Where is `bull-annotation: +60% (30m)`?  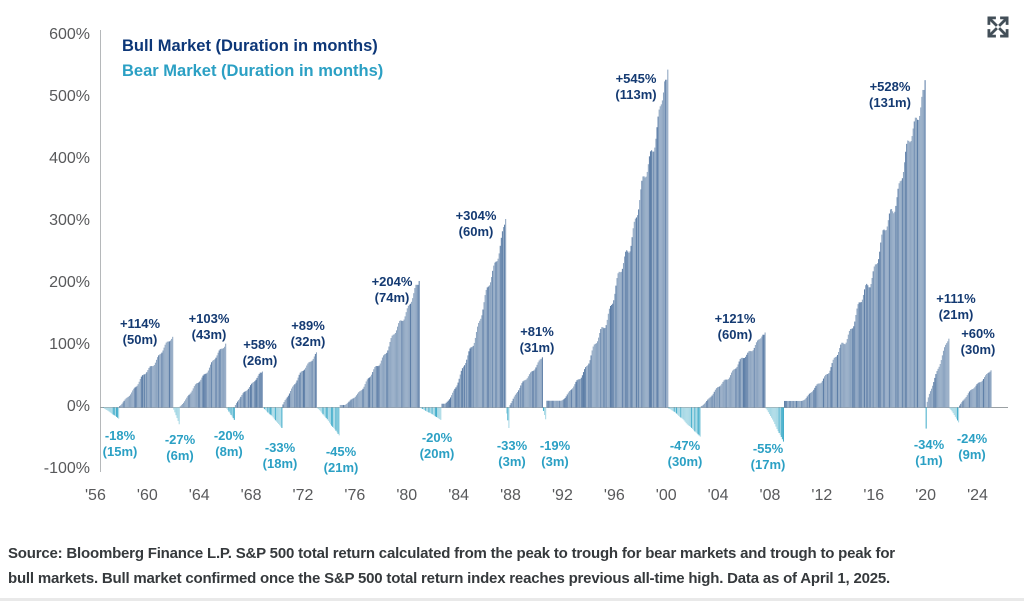 bull-annotation: +60% (30m) is located at coordinates (978, 342).